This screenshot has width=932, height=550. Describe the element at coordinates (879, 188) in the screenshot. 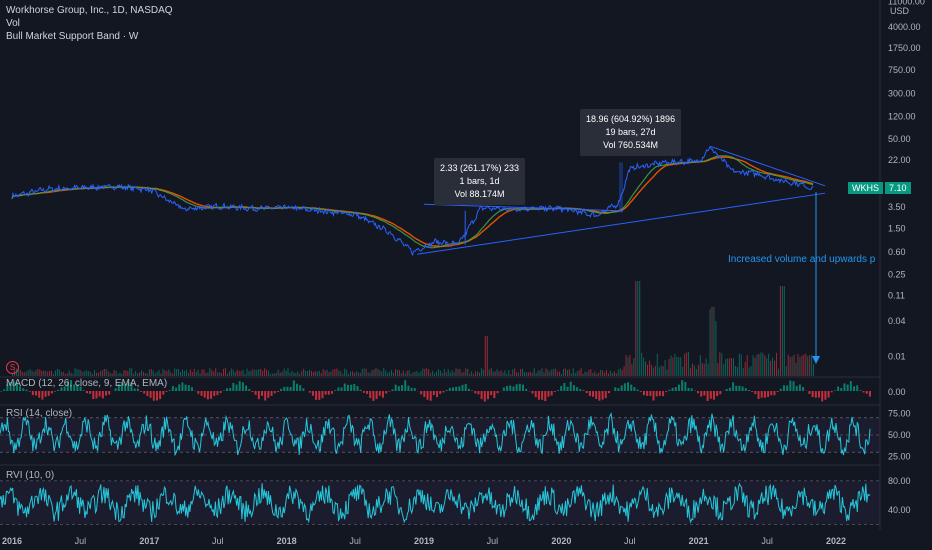

I see `ticker-price-tag: WKHS 7.10` at that location.